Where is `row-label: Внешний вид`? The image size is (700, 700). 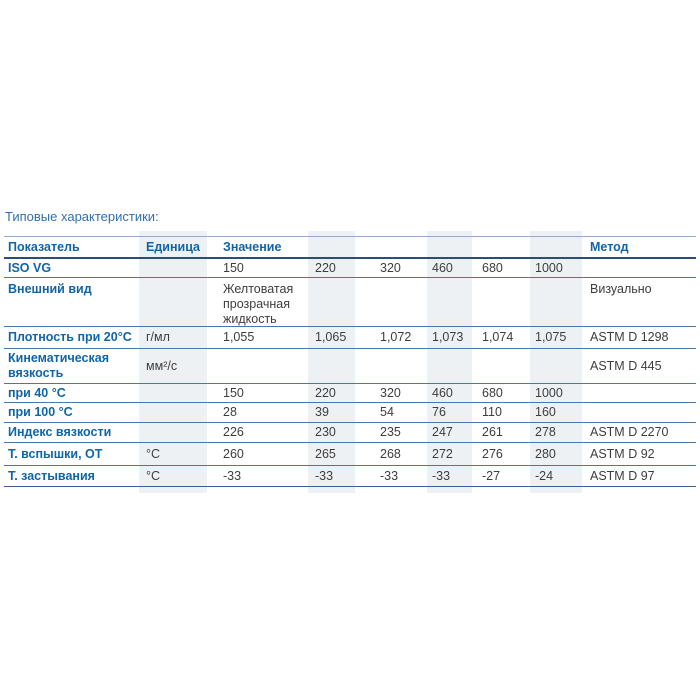
row-label: Внешний вид is located at coordinates (50, 289).